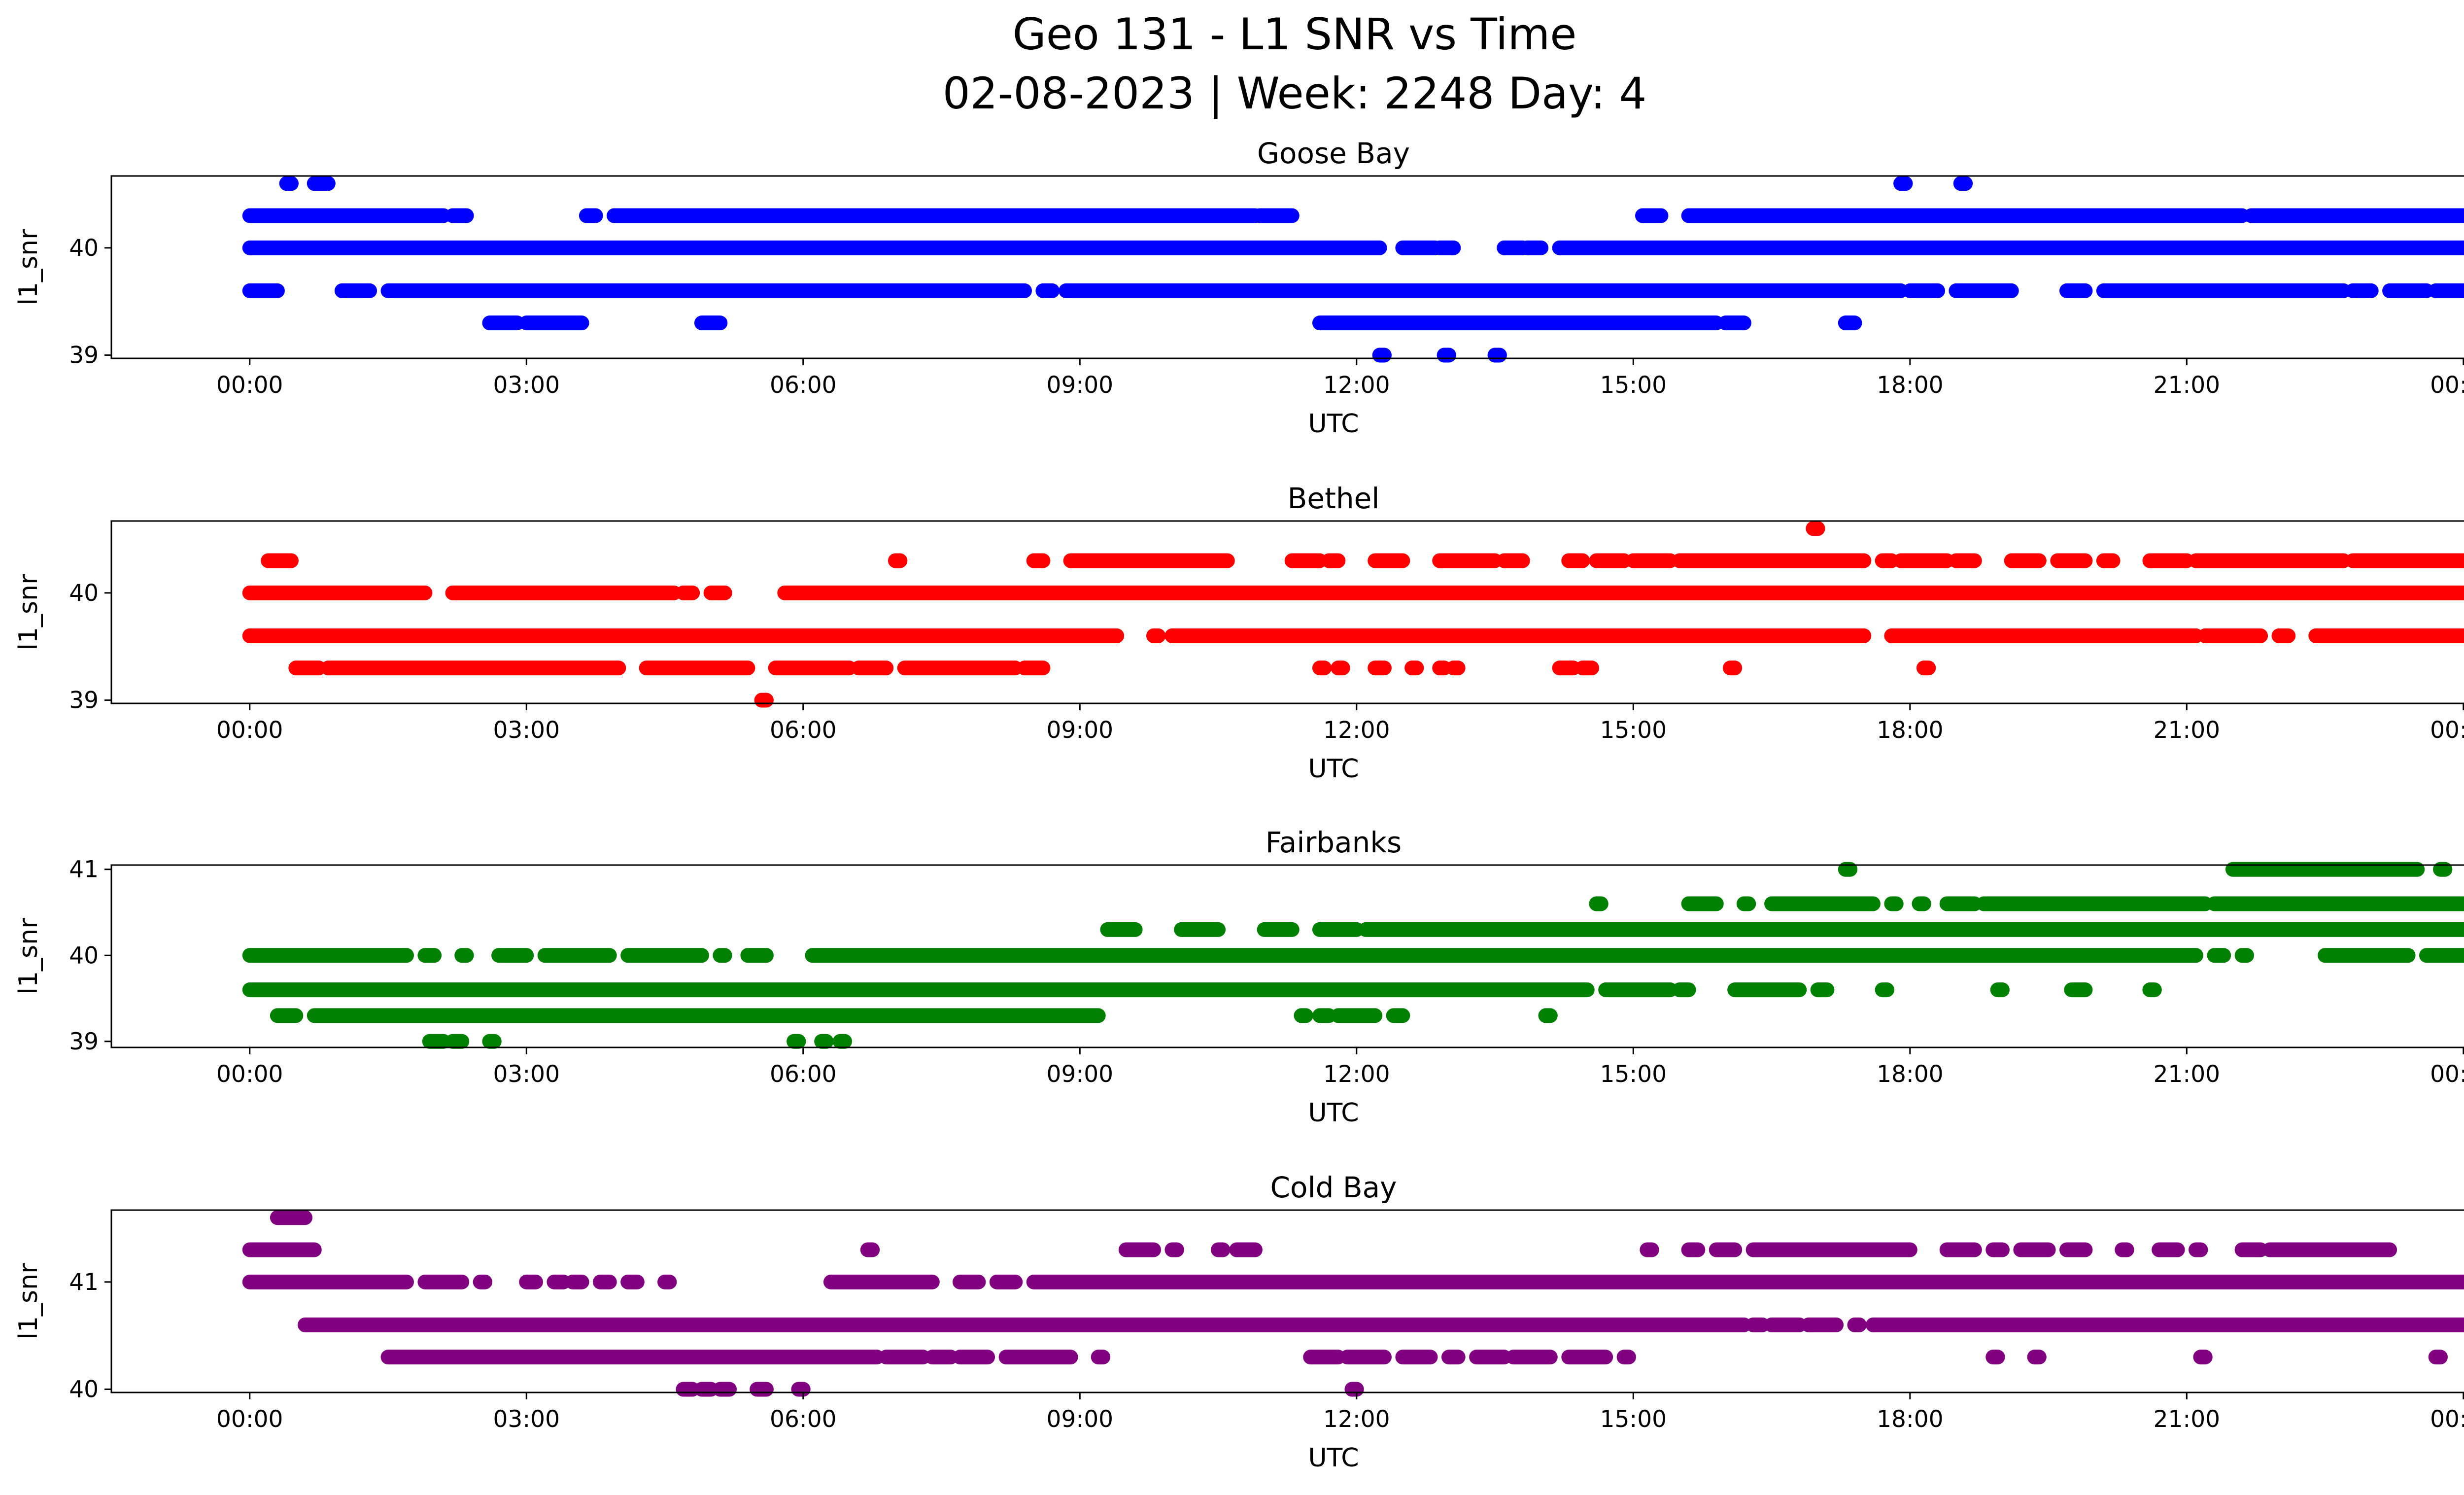  Describe the element at coordinates (1295, 34) in the screenshot. I see `figure-title-line1: Geo 131 - L1 SNR vs Time` at that location.